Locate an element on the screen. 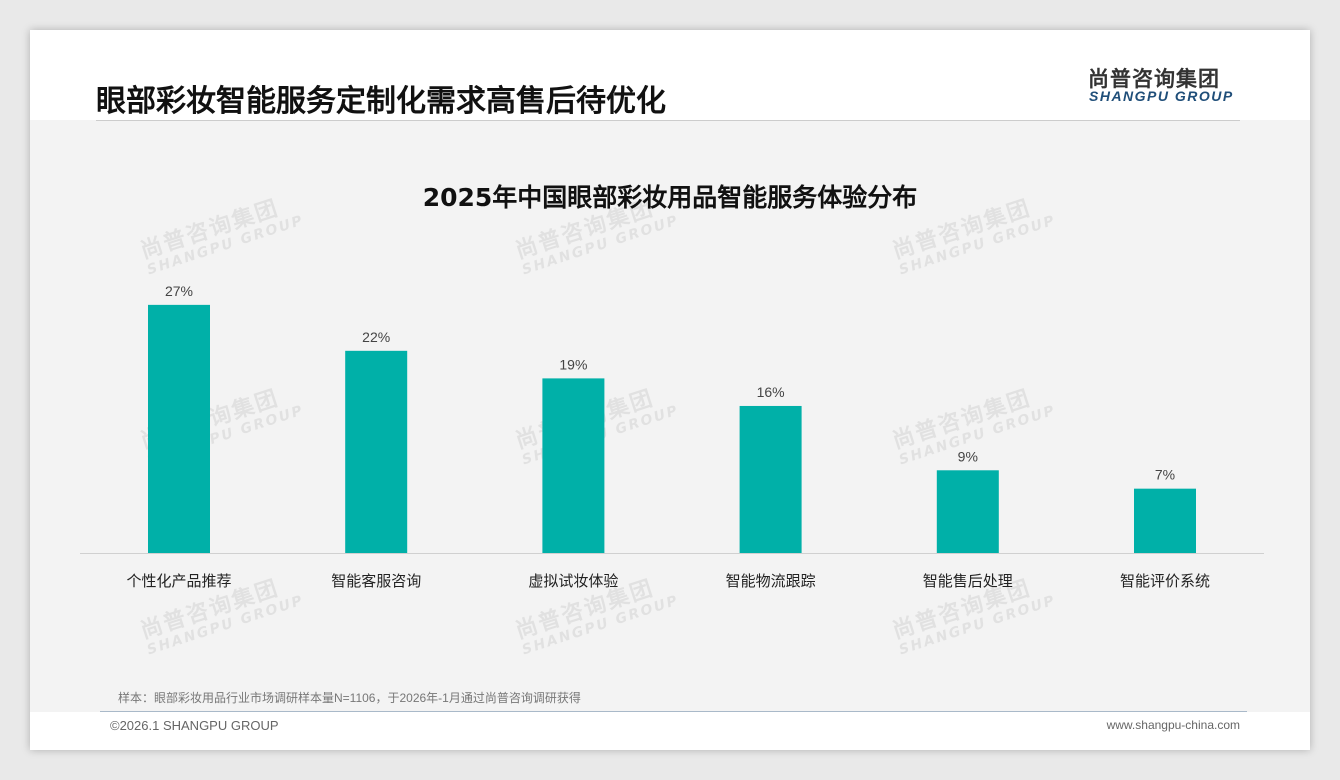  data-label: 19% is located at coordinates (573, 364).